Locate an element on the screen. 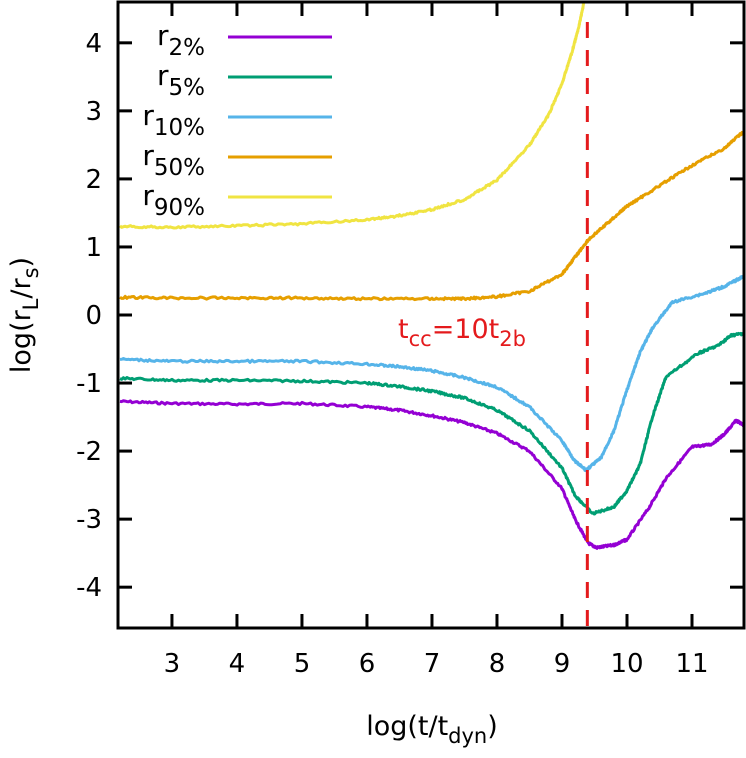 Image resolution: width=746 pixels, height=758 pixels. legend-entry: r50% is located at coordinates (237, 160).